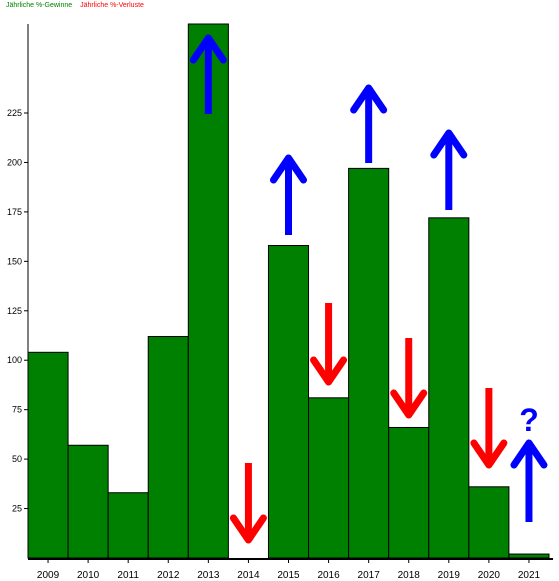  What do you see at coordinates (328, 575) in the screenshot?
I see `x-tick-label-2016: 2016` at bounding box center [328, 575].